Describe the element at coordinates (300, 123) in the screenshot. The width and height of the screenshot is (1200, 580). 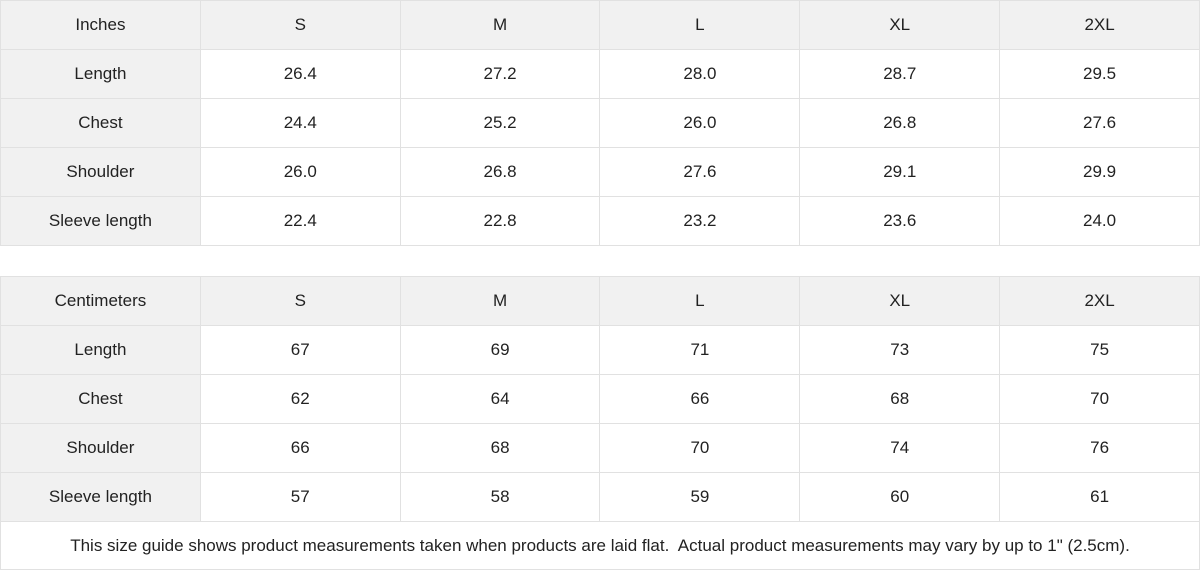
I see `value-cell: 24.4` at that location.